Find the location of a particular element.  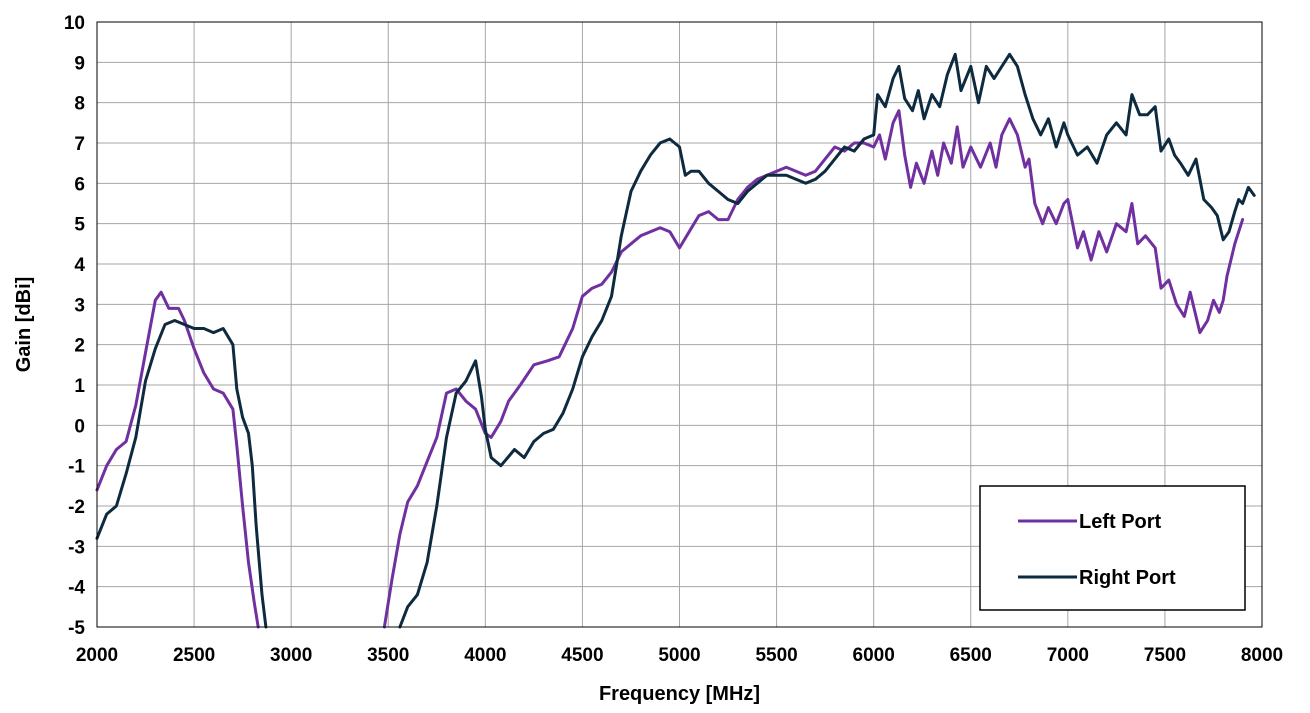

legend-box is located at coordinates (1112, 548).